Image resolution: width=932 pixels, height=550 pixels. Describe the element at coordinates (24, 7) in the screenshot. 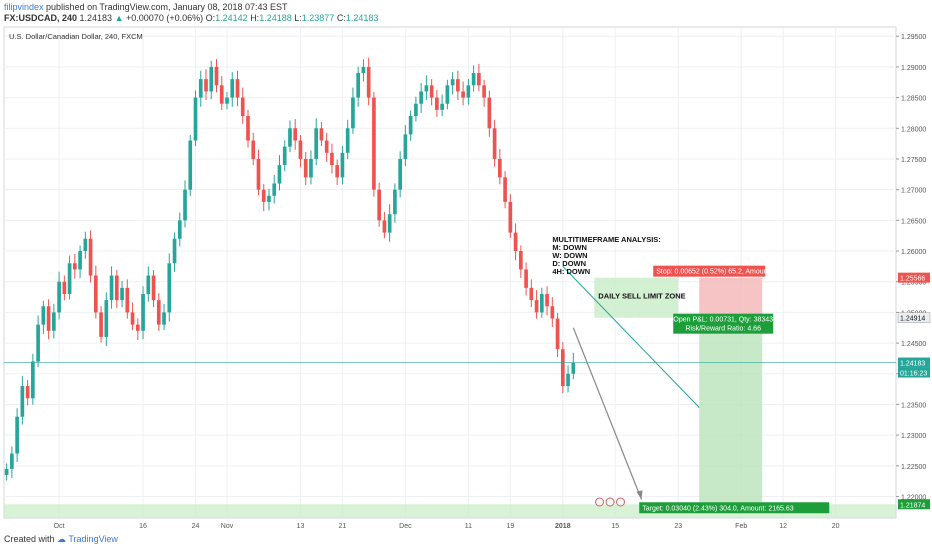

I see `author-name: filipvindex` at that location.